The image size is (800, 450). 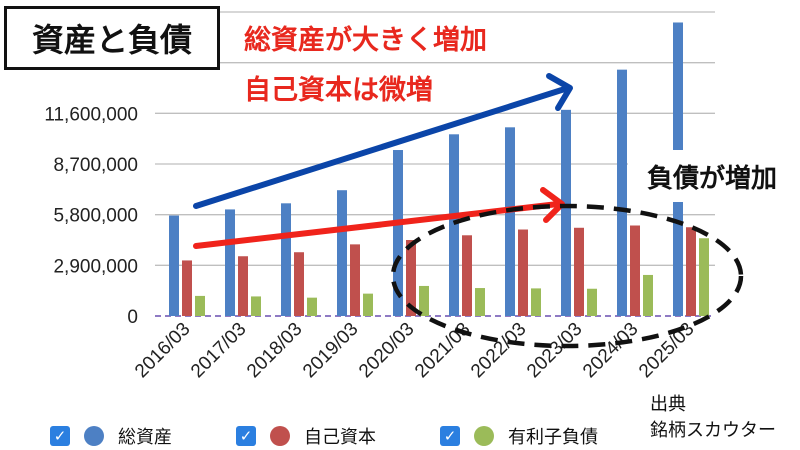 I want to click on legend-label: 有利子負債, so click(x=553, y=437).